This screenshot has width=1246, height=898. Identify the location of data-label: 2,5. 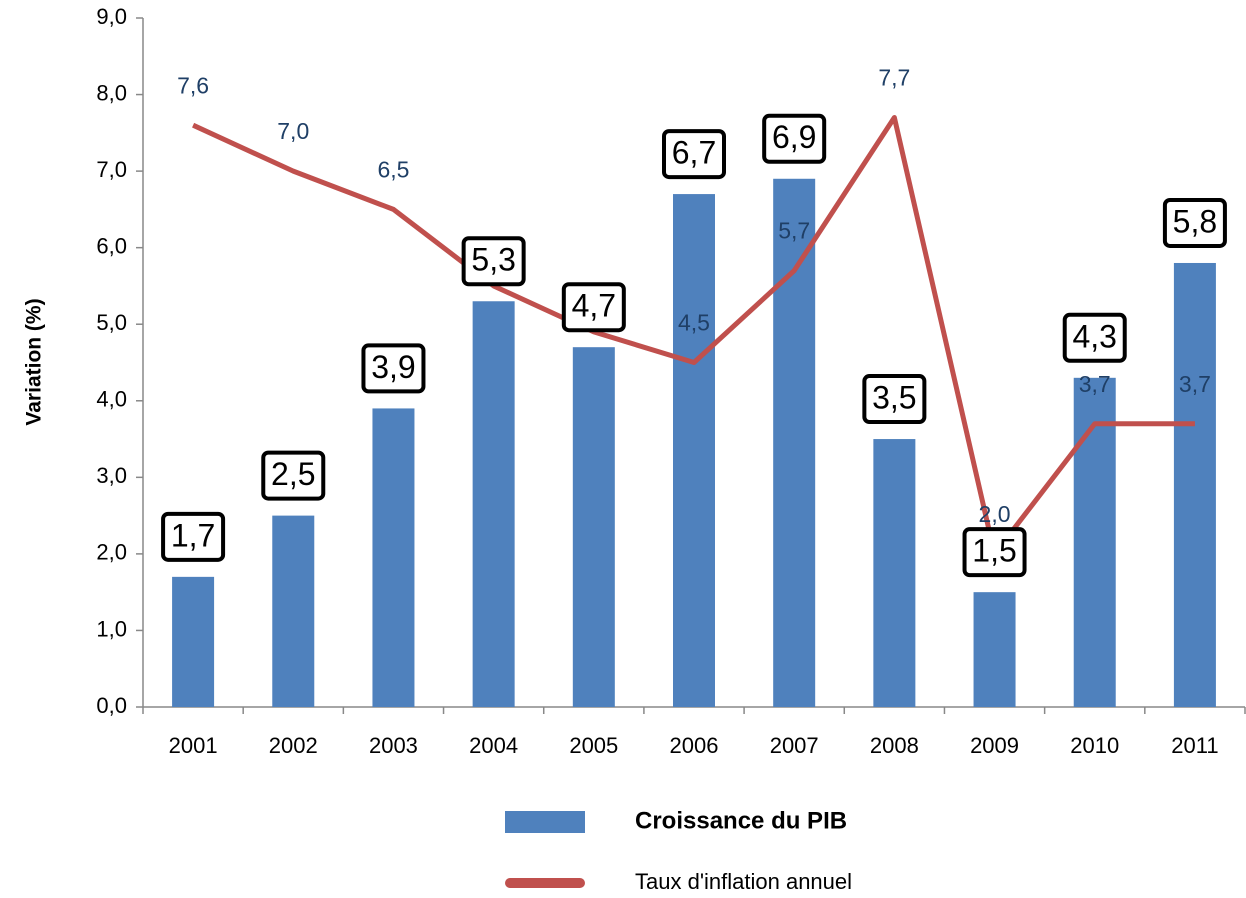
(293, 474).